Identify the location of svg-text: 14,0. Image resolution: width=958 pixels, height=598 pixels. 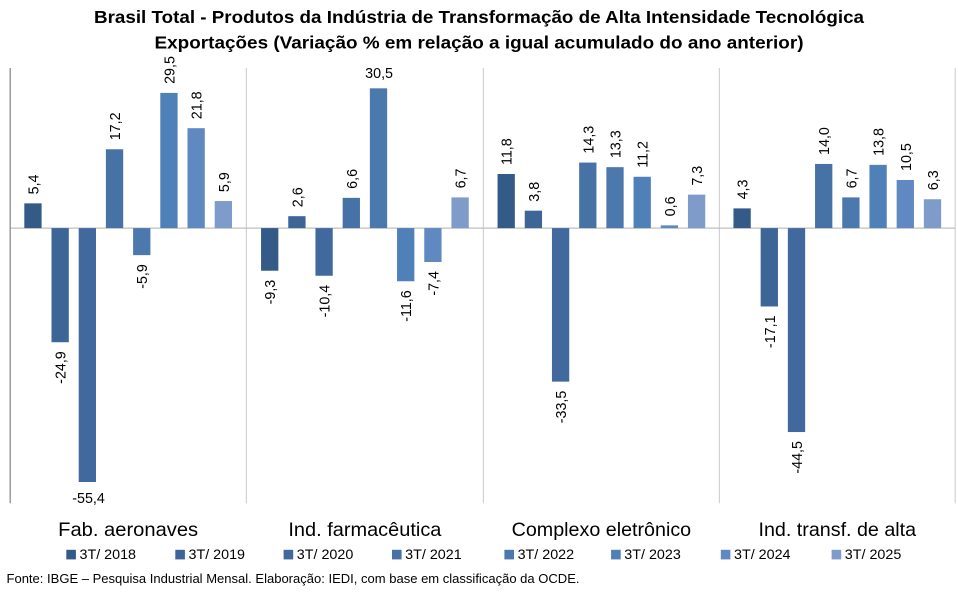
(825, 141).